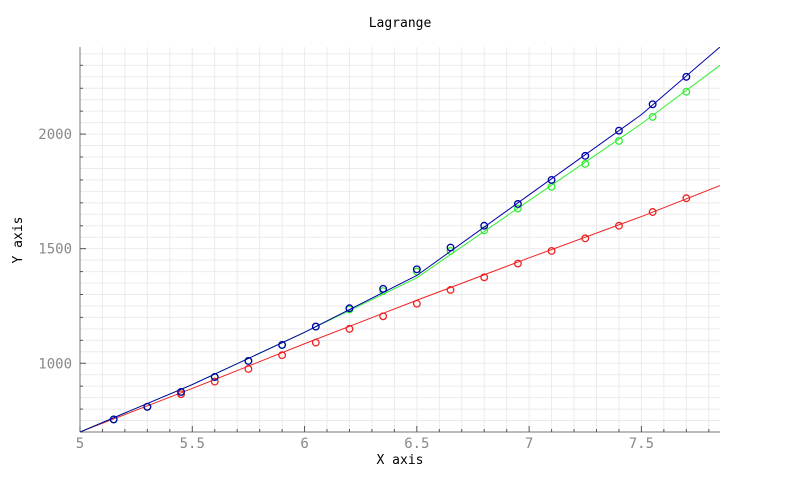  I want to click on y-tick-label: 2000, so click(55, 135).